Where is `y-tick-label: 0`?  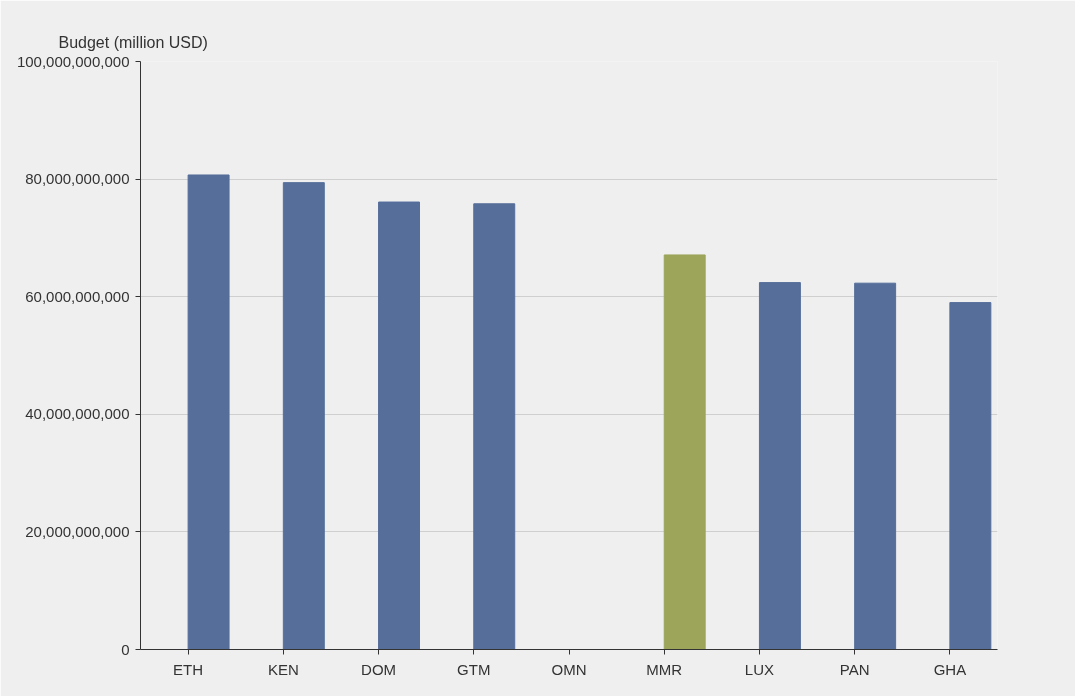
y-tick-label: 0 is located at coordinates (125, 649).